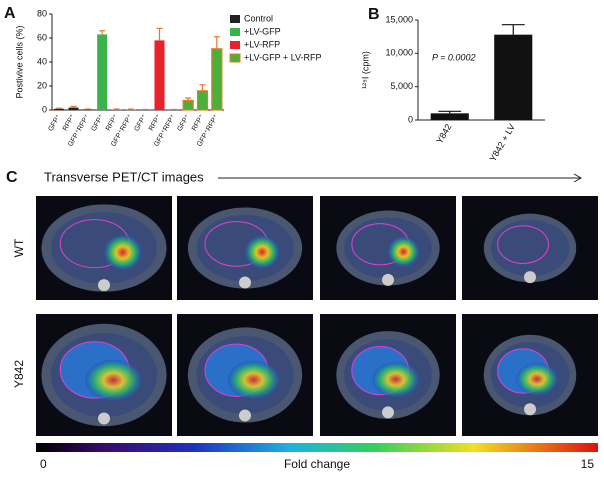 The height and width of the screenshot is (480, 604). I want to click on x-tick-label: Y842 + LV, so click(502, 142).